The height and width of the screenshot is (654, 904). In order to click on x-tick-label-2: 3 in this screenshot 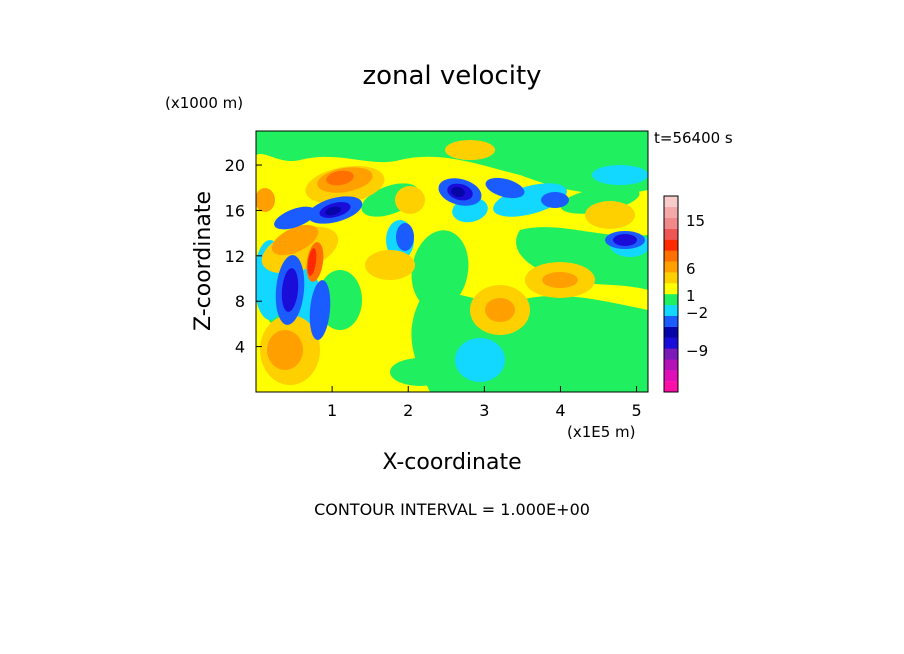, I will do `click(484, 410)`.